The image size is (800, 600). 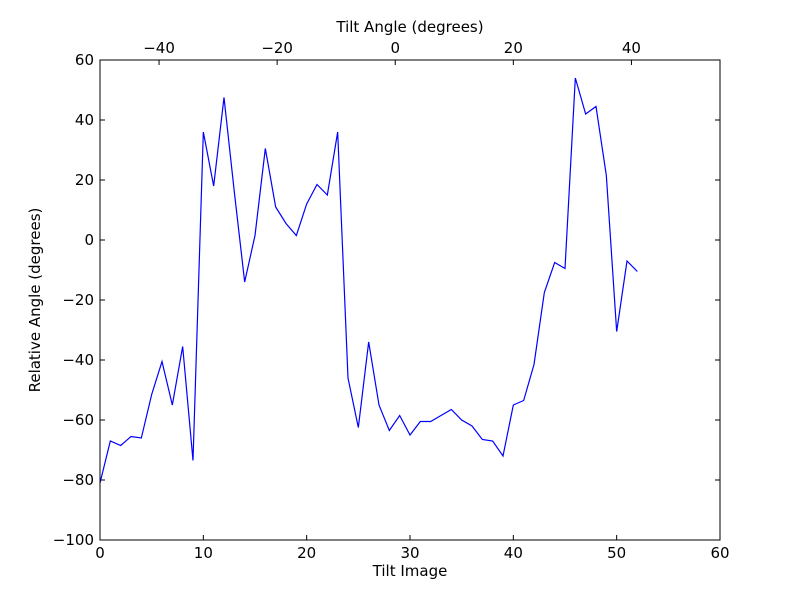 What do you see at coordinates (89, 240) in the screenshot?
I see `y-tick-label: 0` at bounding box center [89, 240].